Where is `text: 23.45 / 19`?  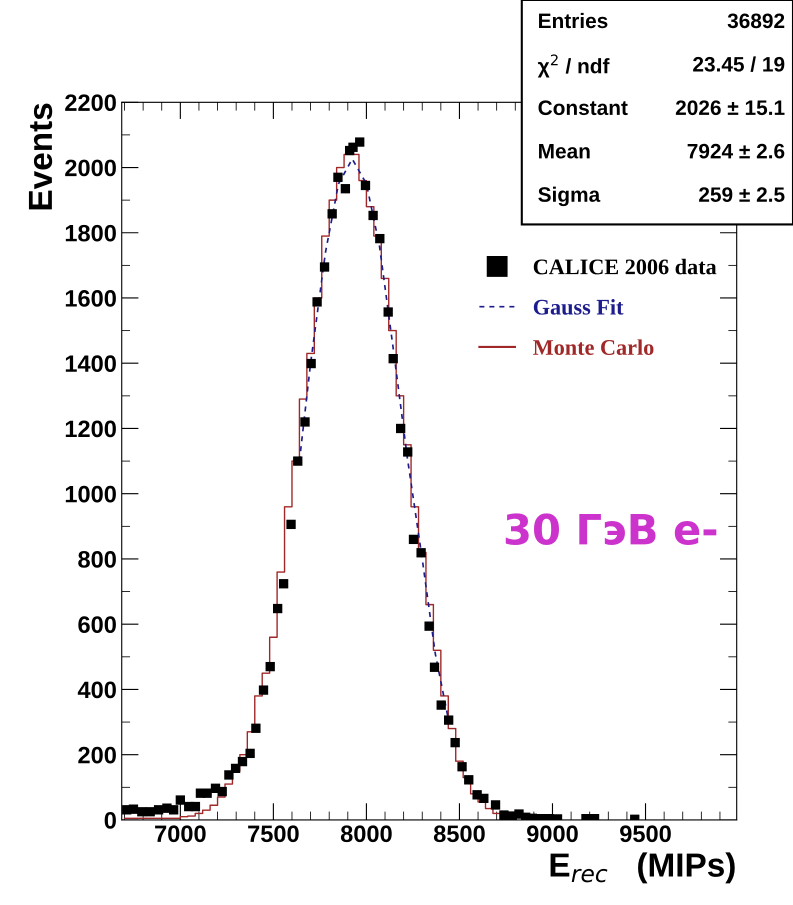
text: 23.45 / 19 is located at coordinates (738, 64).